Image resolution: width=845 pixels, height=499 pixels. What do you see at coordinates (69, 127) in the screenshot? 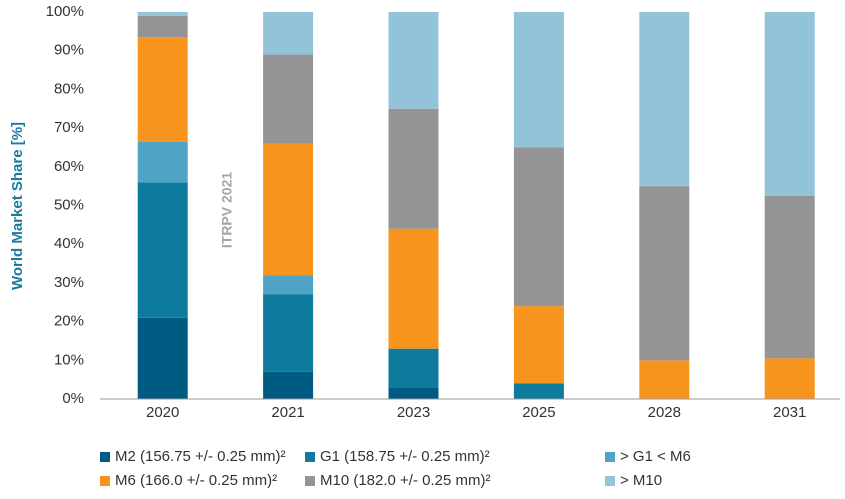
I see `y-tick-label: 70%` at bounding box center [69, 127].